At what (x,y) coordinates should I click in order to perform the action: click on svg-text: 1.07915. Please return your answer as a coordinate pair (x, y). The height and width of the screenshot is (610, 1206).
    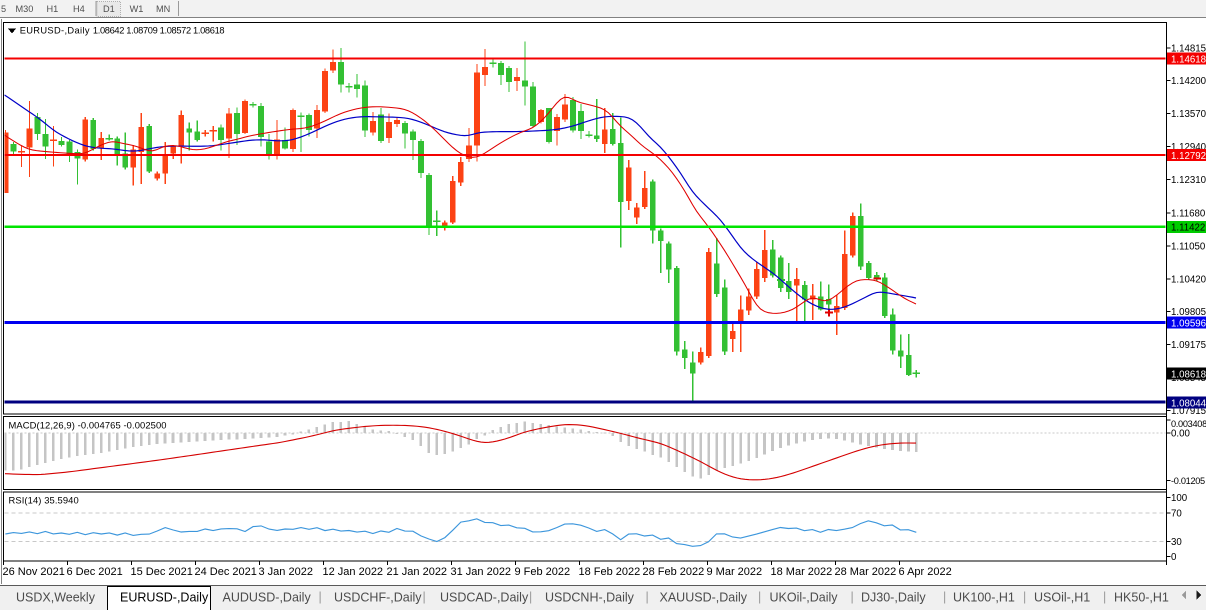
    Looking at the image, I should click on (1188, 411).